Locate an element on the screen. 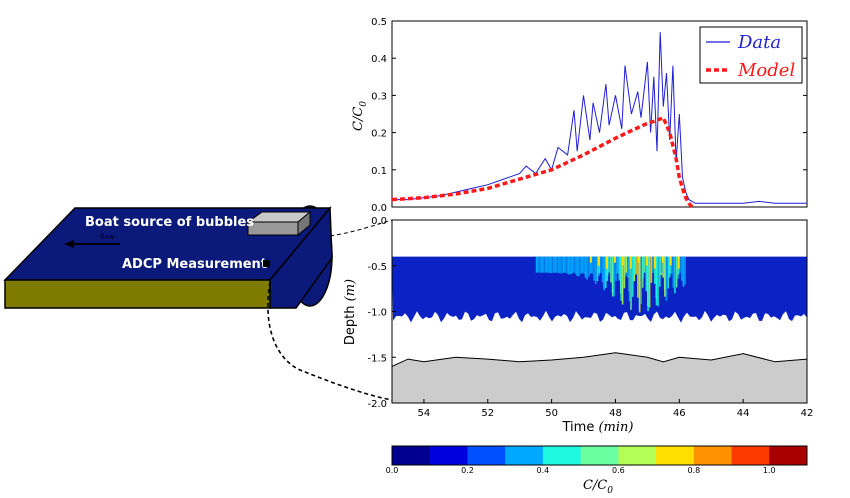 This screenshot has height=498, width=850. top-y-tick-label: 0.2 is located at coordinates (379, 134).